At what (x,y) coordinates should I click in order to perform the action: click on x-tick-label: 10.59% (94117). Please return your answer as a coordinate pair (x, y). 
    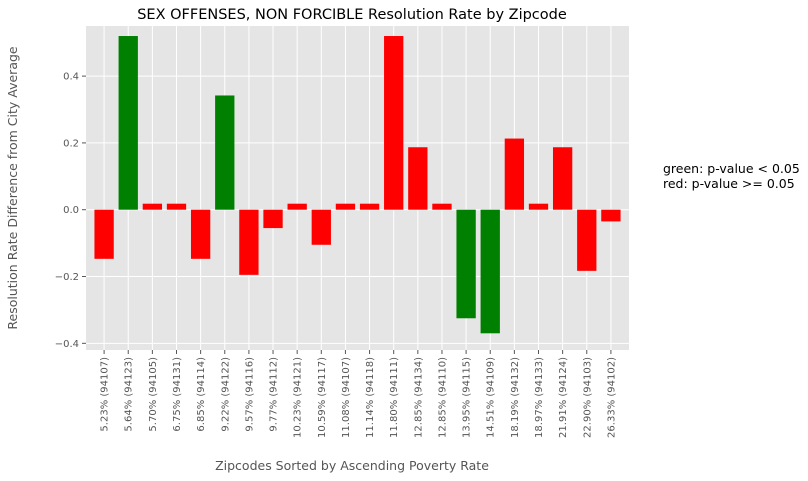
    Looking at the image, I should click on (322, 397).